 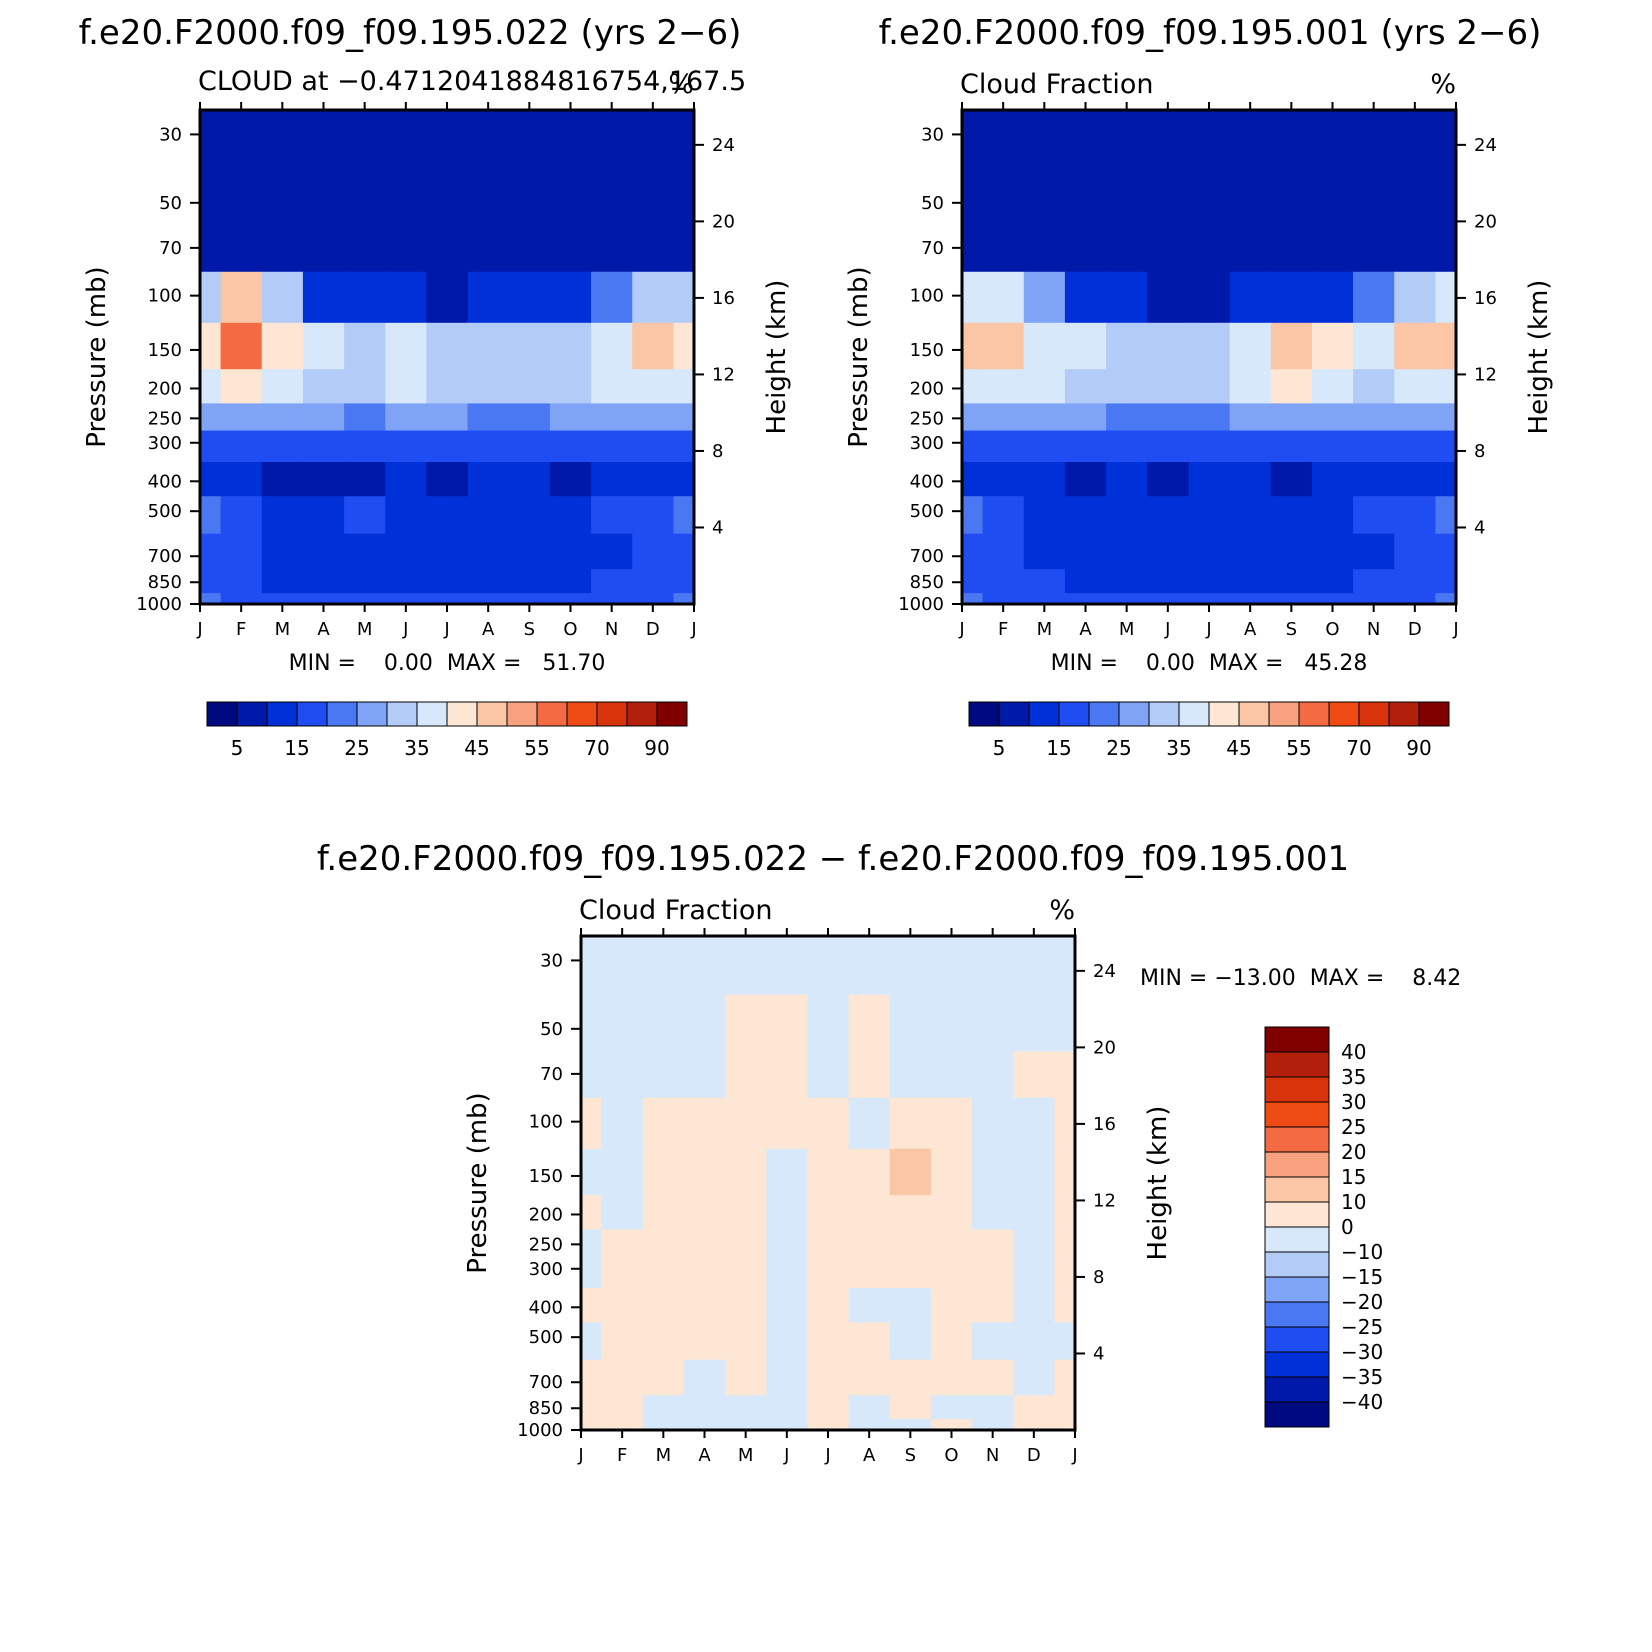 I want to click on y2-tick-label: 24, so click(x=1104, y=971).